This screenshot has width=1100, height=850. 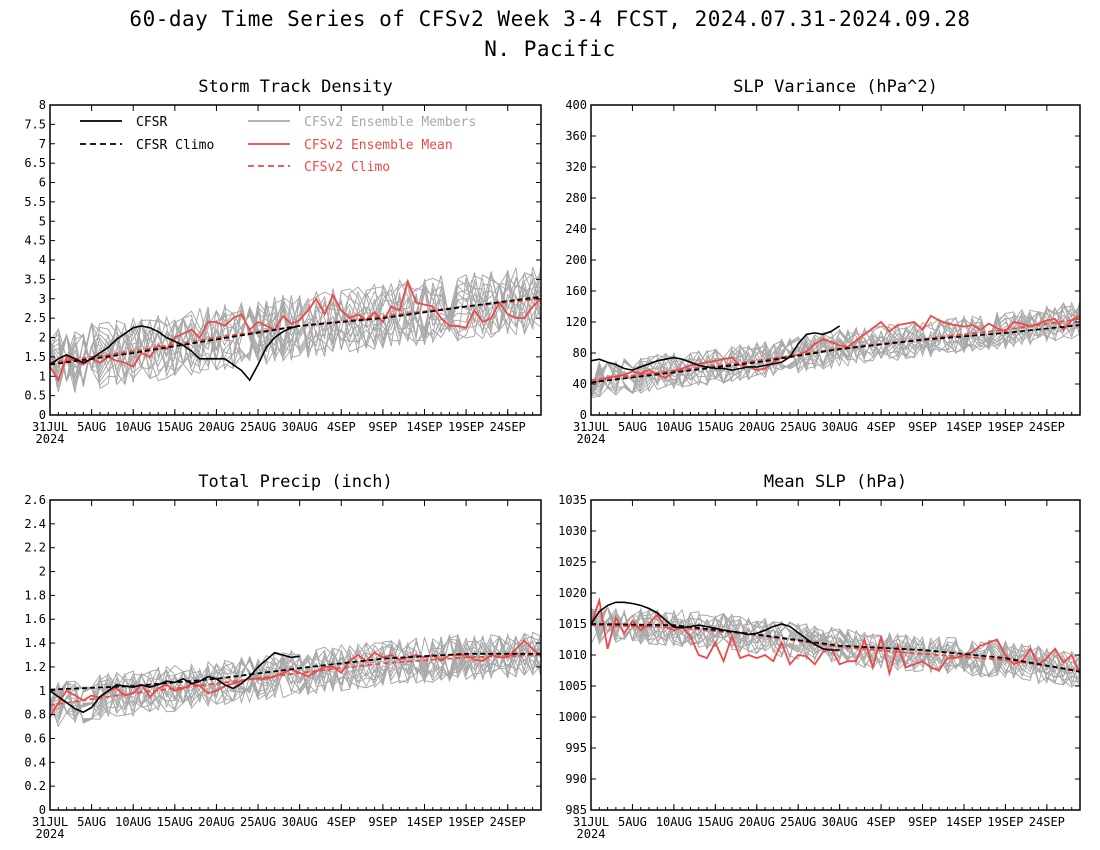 I want to click on y-tick-label: 400, so click(x=576, y=105).